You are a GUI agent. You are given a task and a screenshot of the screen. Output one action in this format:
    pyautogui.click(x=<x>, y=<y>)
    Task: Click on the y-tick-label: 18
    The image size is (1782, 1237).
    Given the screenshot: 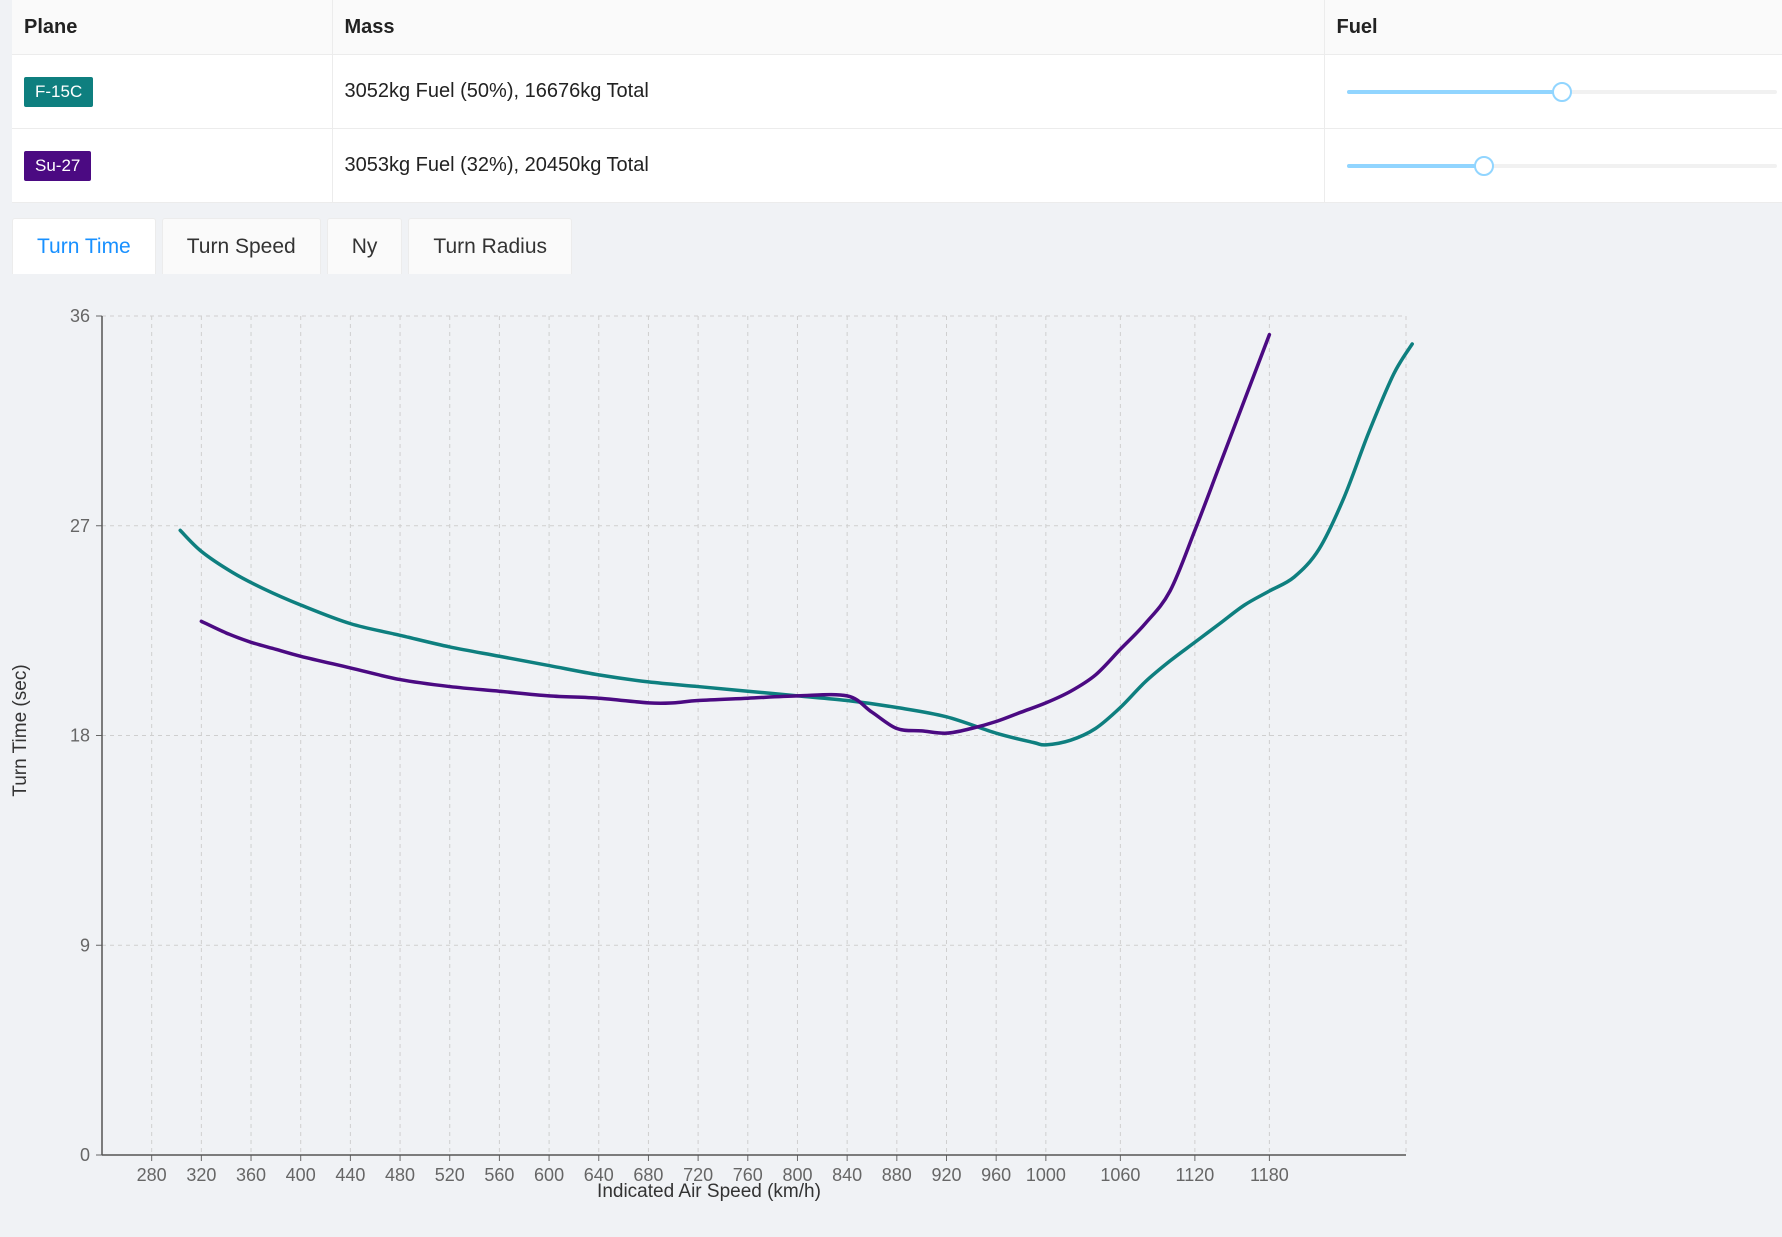 What is the action you would take?
    pyautogui.click(x=80, y=736)
    